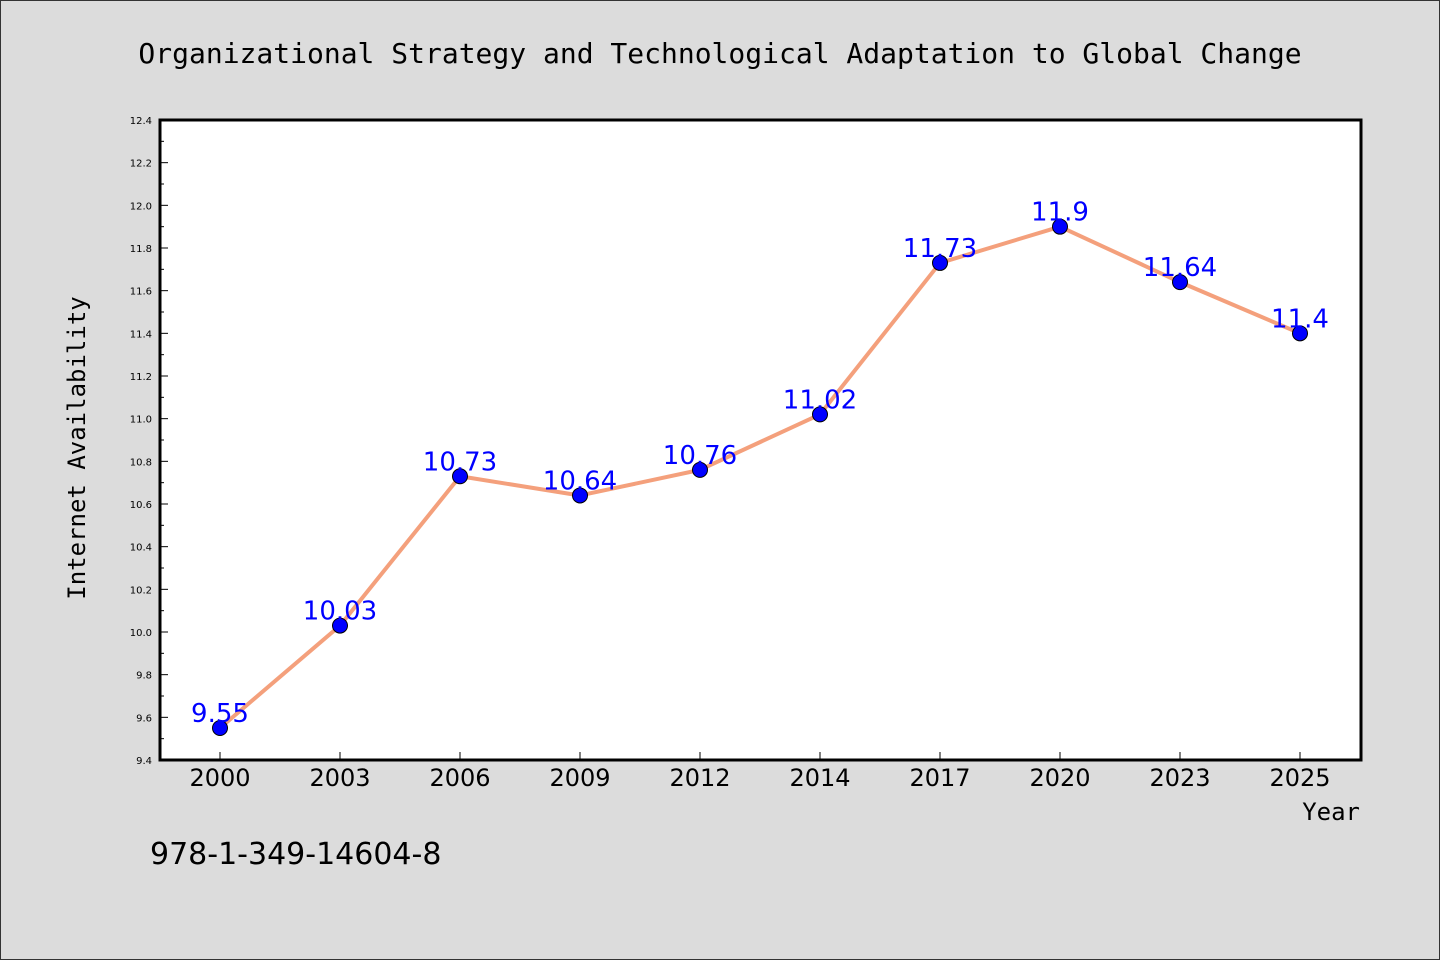 Image resolution: width=1440 pixels, height=960 pixels. Describe the element at coordinates (295, 854) in the screenshot. I see `footer-isbn: 978-1-349-14604-8` at that location.